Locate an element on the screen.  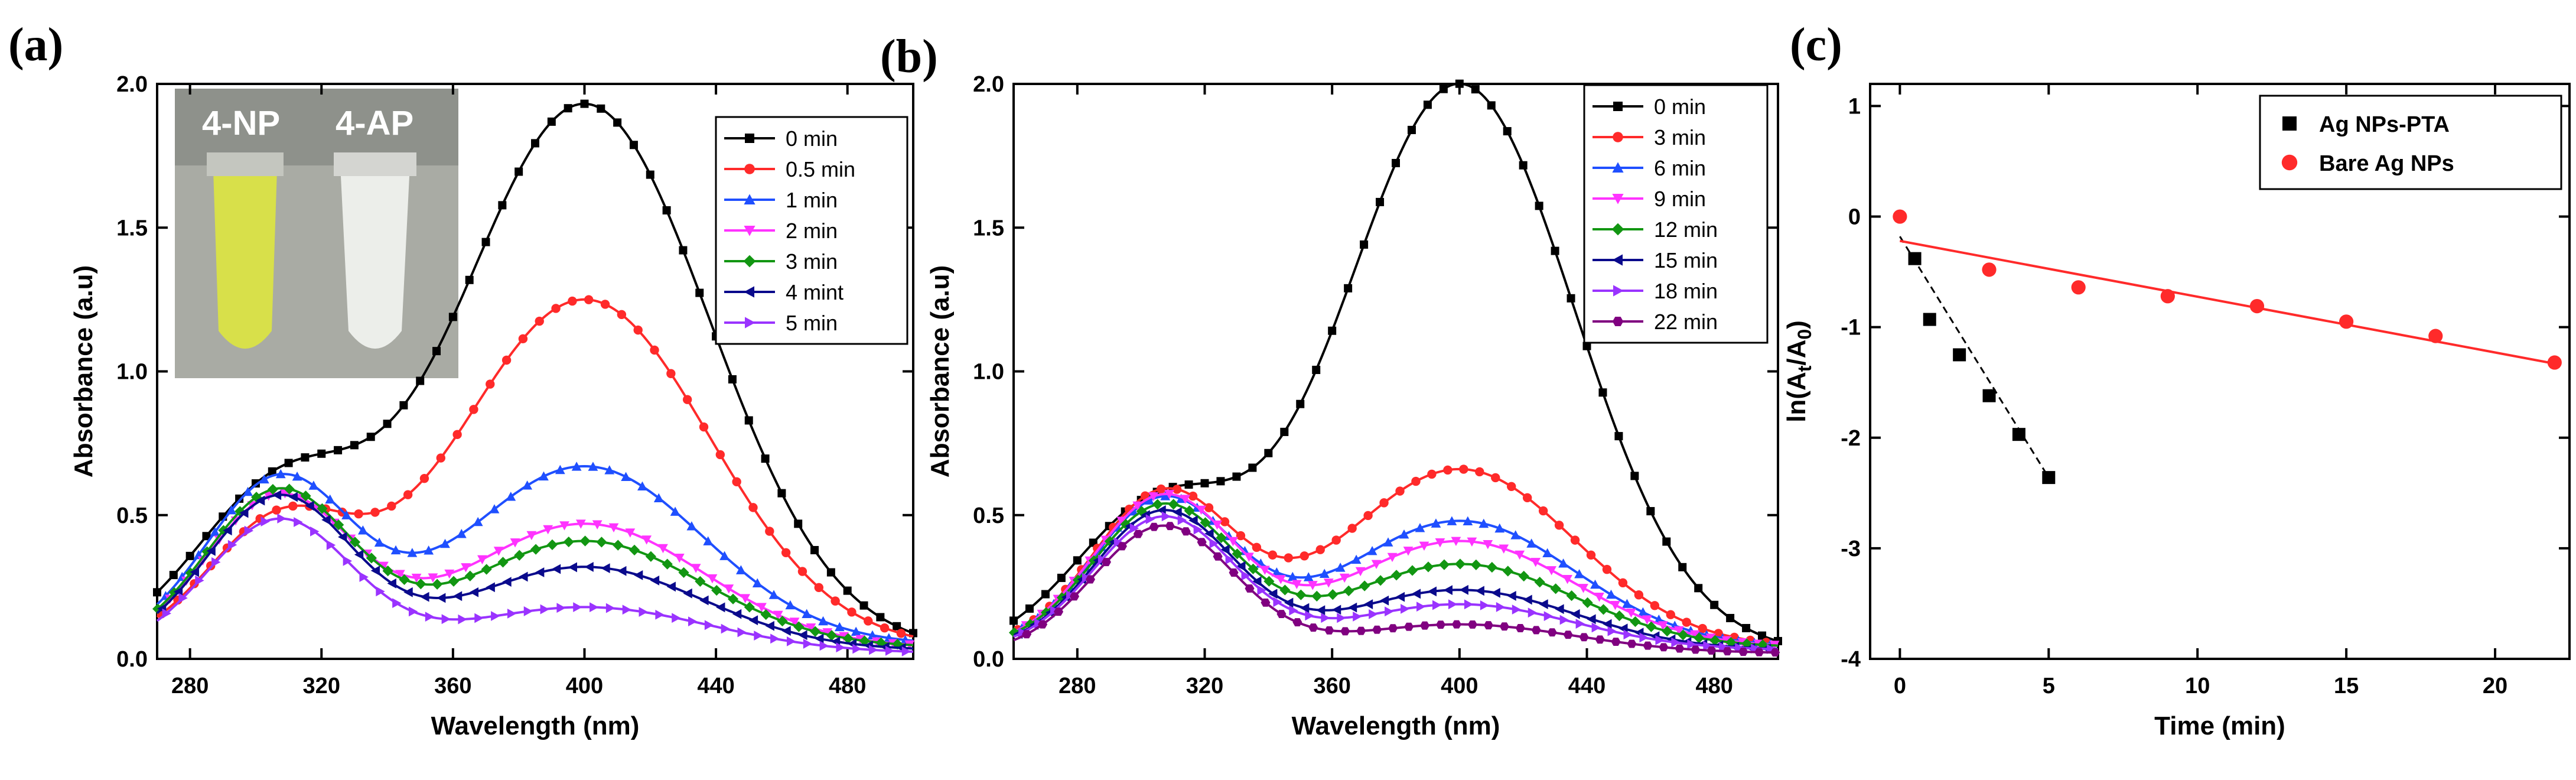
series-Bare-Ag-NPs is located at coordinates (2227, 289).